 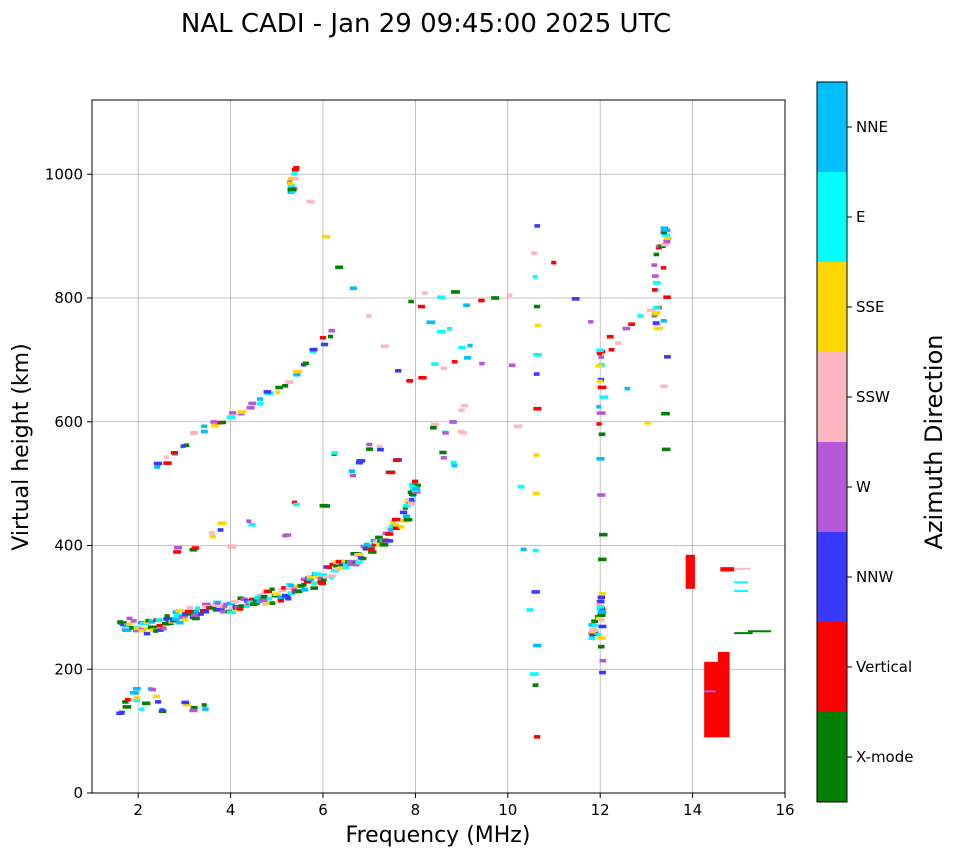 What do you see at coordinates (873, 397) in the screenshot?
I see `colorbar-tick-label: SSW` at bounding box center [873, 397].